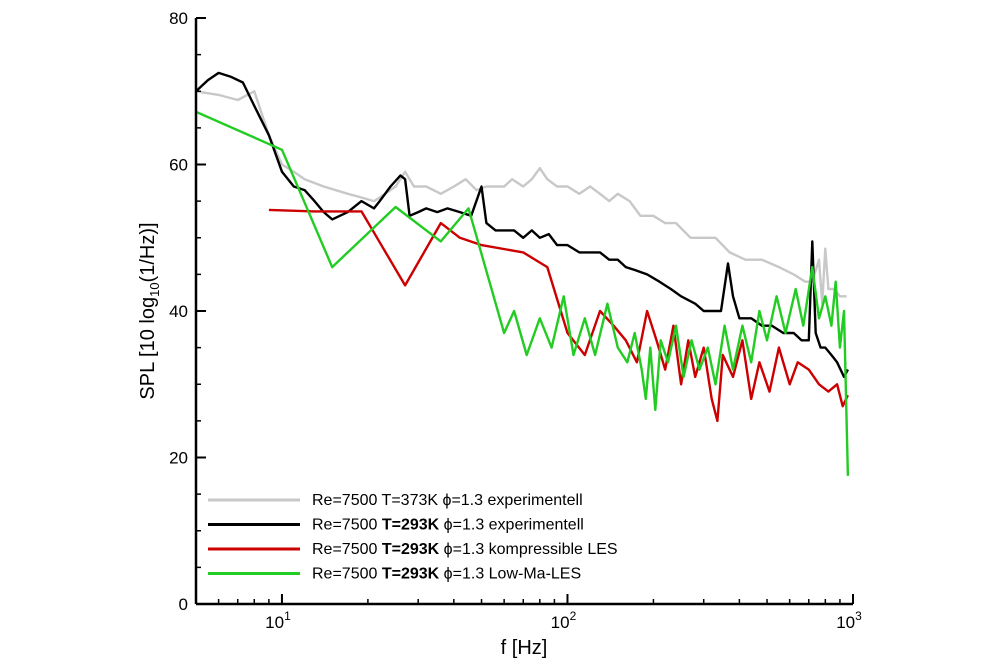 The width and height of the screenshot is (1000, 666). I want to click on legend-item: Re=7500 T=293K ϕ=1.3 Low-Ma-LES, so click(394, 574).